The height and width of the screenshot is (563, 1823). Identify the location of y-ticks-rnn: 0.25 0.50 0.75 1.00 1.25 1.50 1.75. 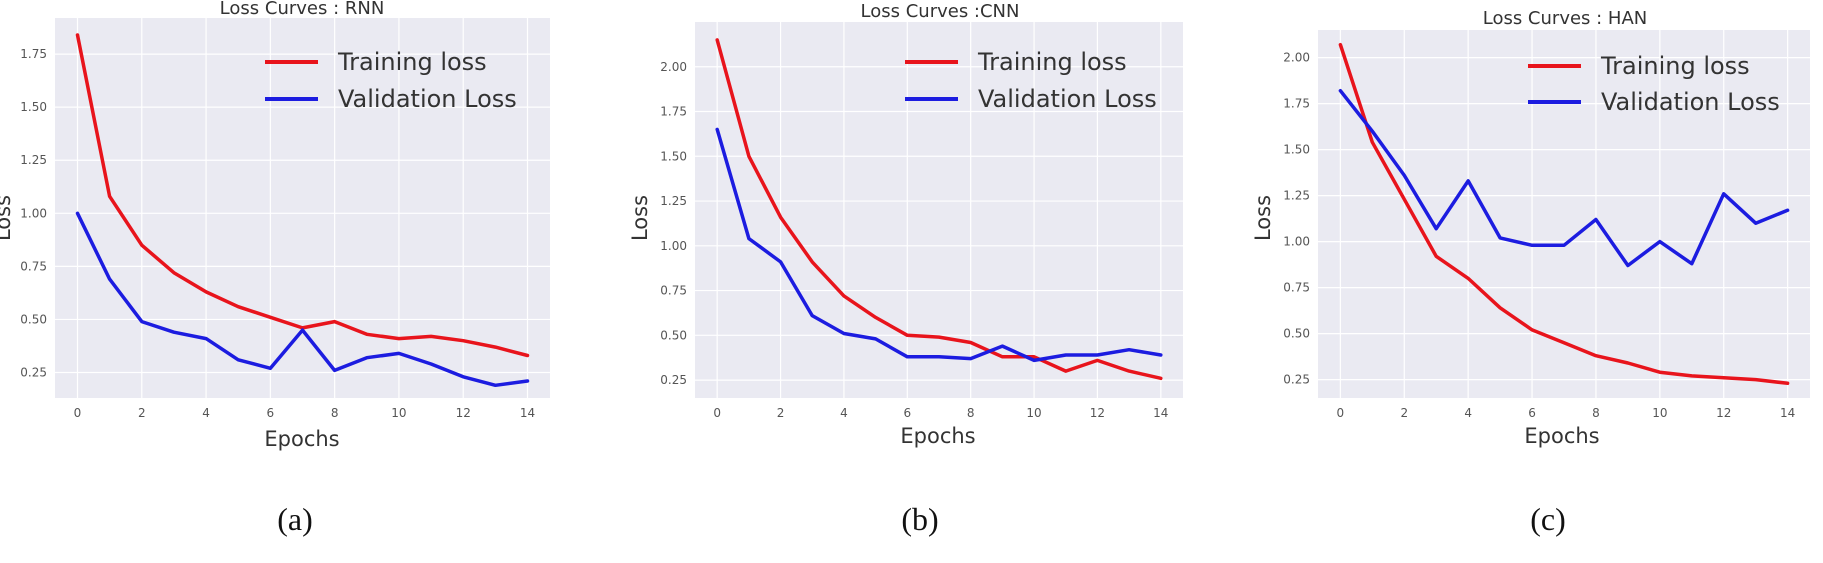
(33, 213).